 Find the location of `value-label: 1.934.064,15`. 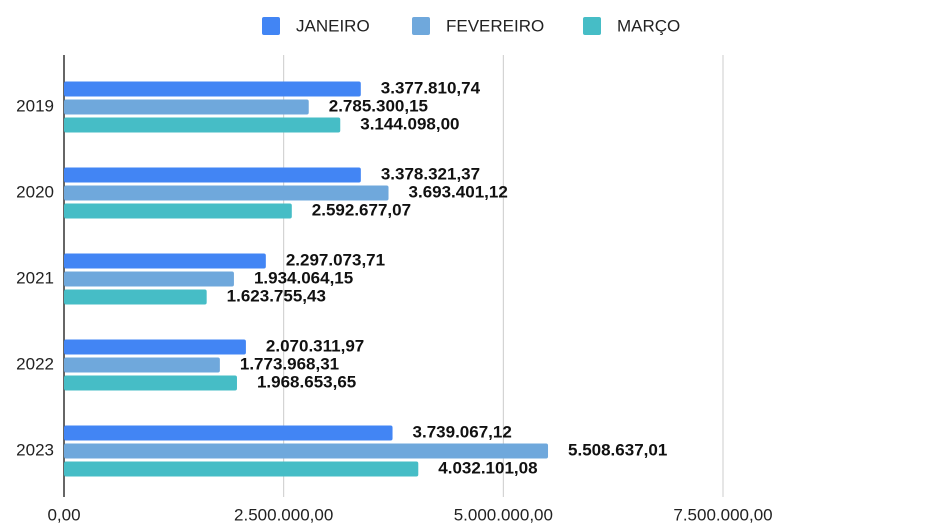

value-label: 1.934.064,15 is located at coordinates (303, 277).